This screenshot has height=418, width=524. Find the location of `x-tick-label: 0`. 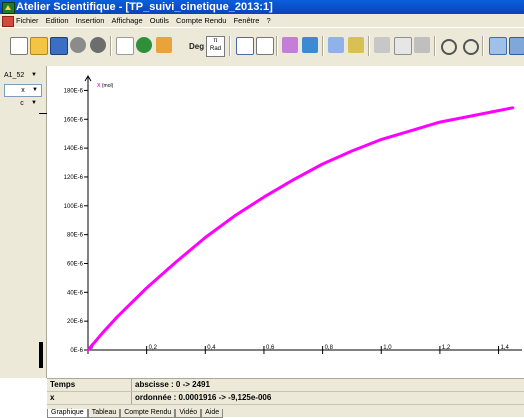

x-tick-label: 0 is located at coordinates (92, 348).